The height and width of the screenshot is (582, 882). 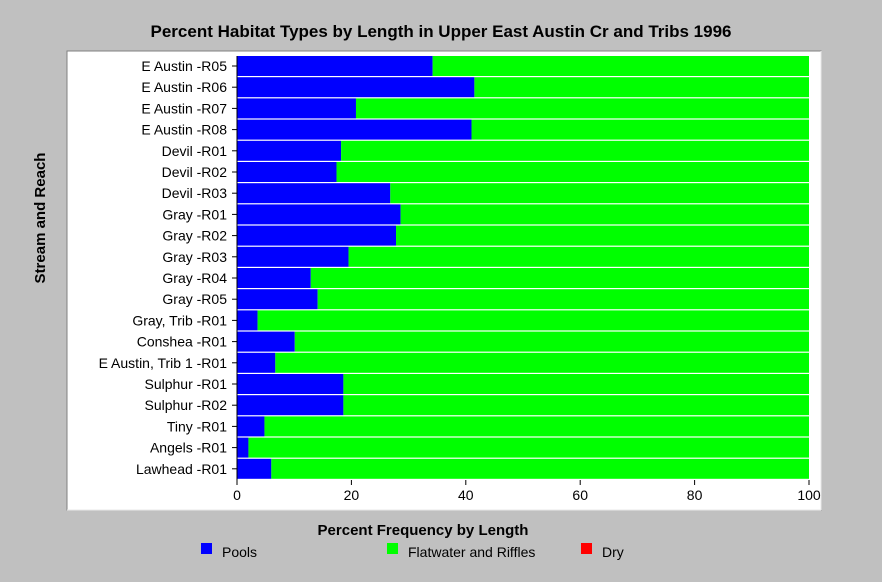 What do you see at coordinates (613, 552) in the screenshot?
I see `legend-label-dry: Dry` at bounding box center [613, 552].